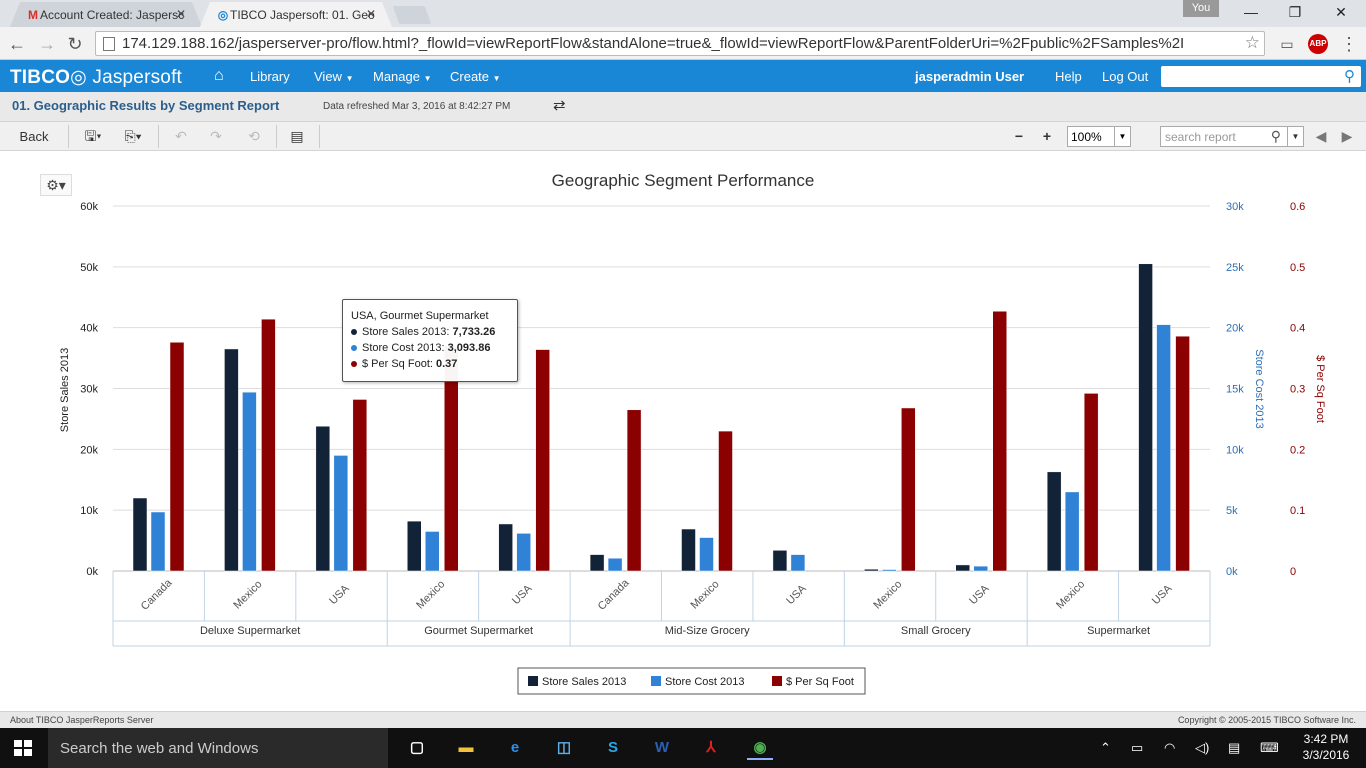  What do you see at coordinates (1202, 747) in the screenshot?
I see `volume-icon: ◁)` at bounding box center [1202, 747].